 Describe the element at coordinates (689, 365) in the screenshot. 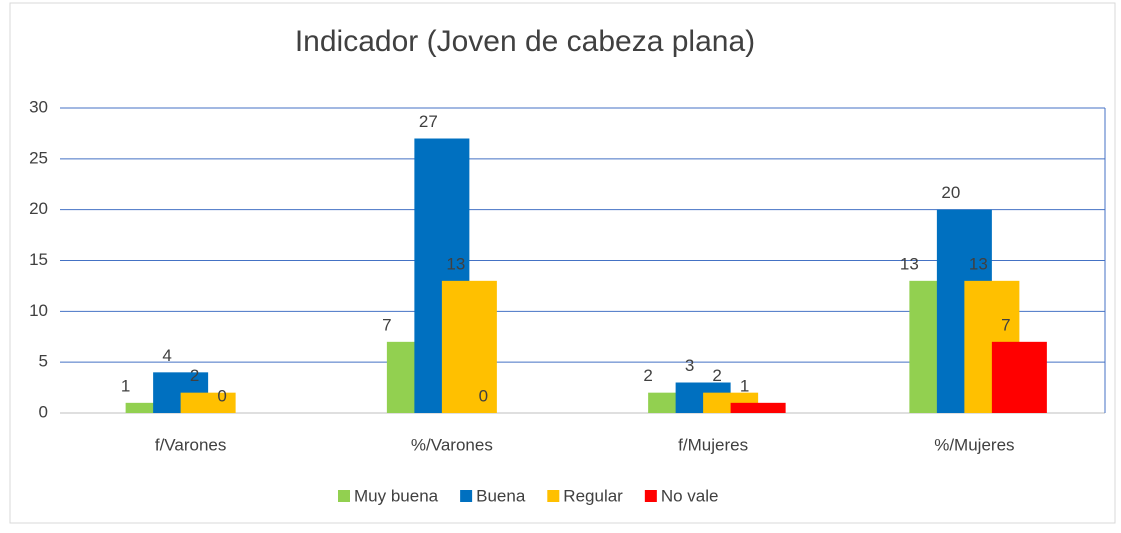

I see `data-label: 3` at that location.